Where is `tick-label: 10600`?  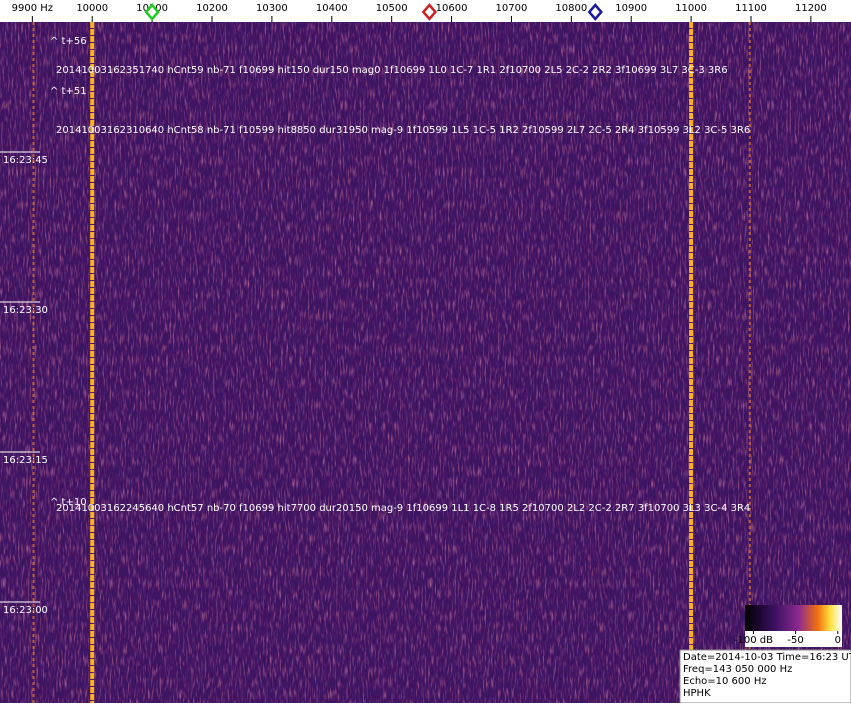
tick-label: 10600 is located at coordinates (452, 8).